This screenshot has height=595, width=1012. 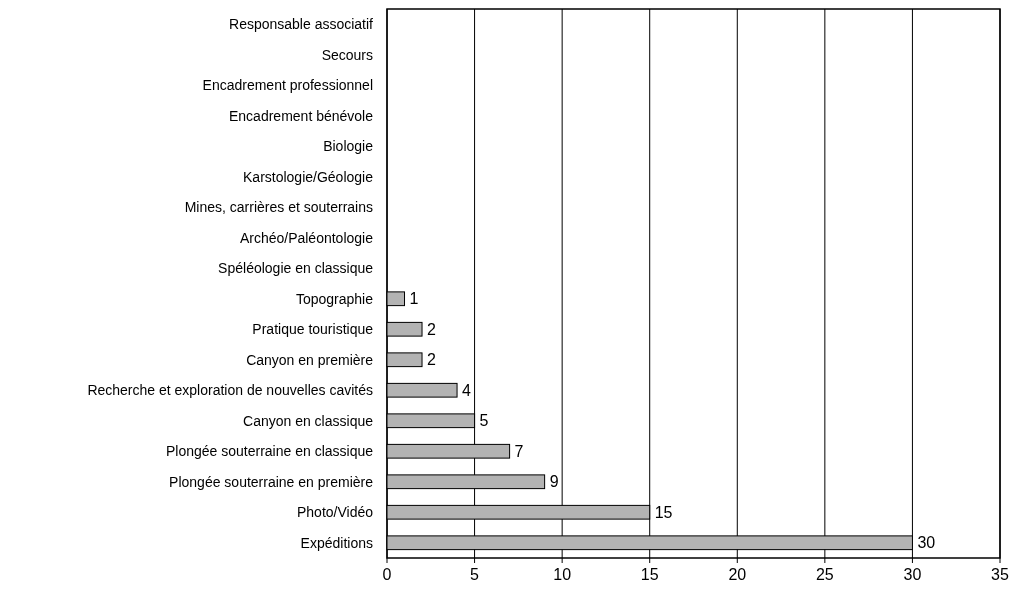 What do you see at coordinates (467, 390) in the screenshot?
I see `data-label: 4` at bounding box center [467, 390].